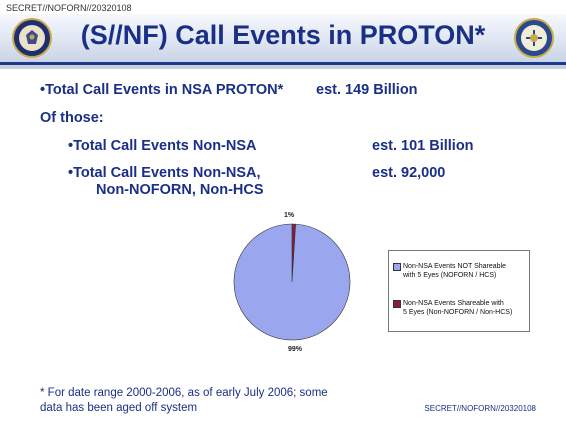  Describe the element at coordinates (283, 67) in the screenshot. I see `header-divider` at that location.